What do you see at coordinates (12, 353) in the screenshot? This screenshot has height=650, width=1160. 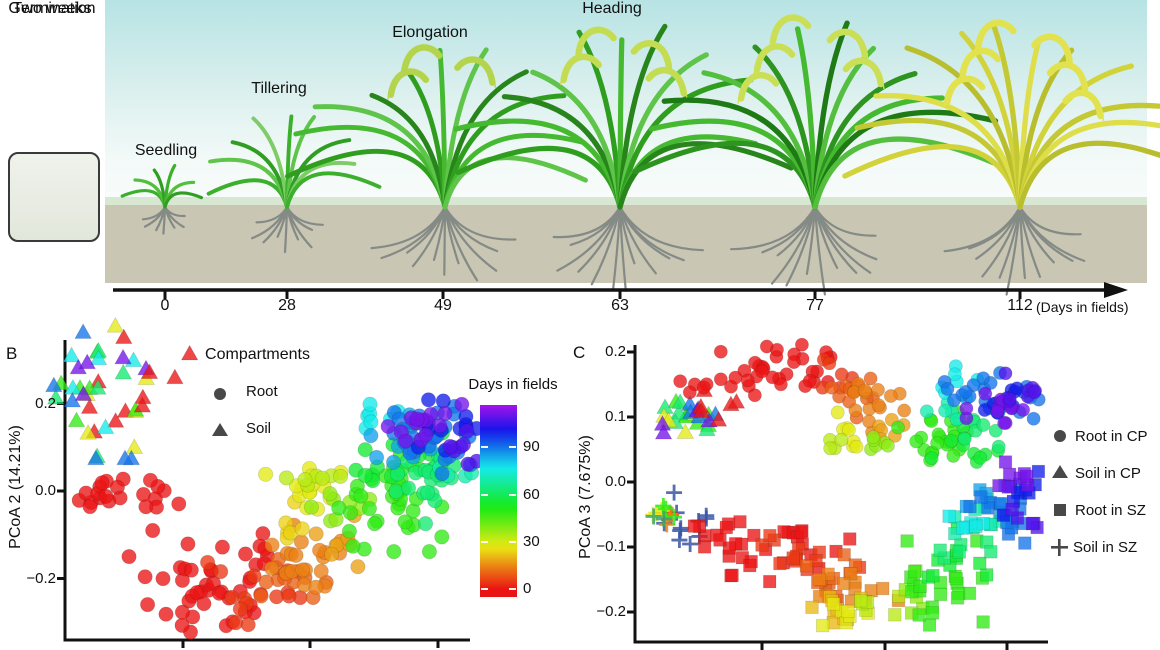 I see `panel-b-letter: B` at bounding box center [12, 353].